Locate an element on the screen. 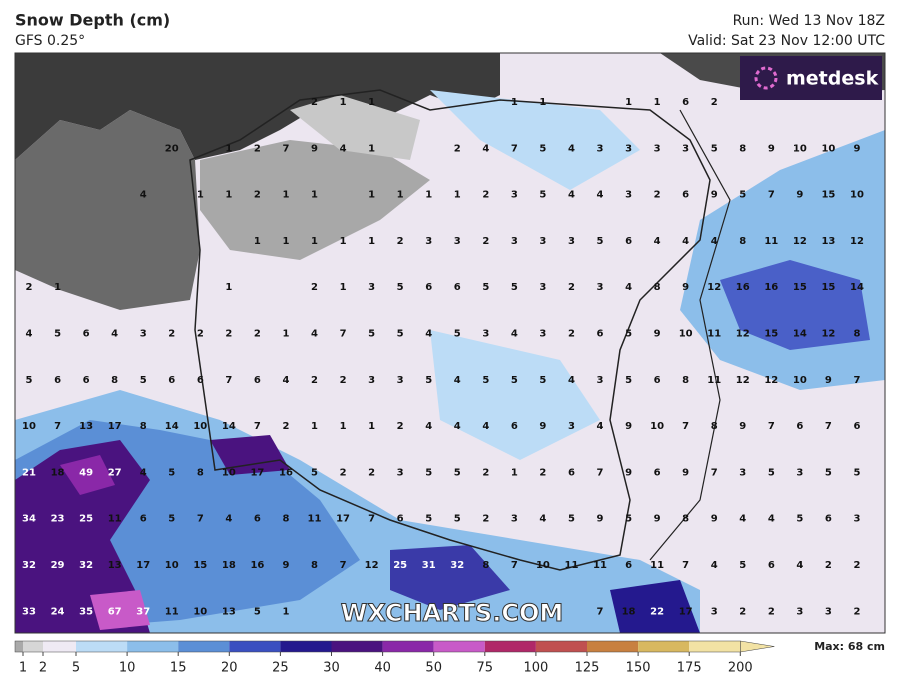 This screenshot has width=900, height=692. logo-box is located at coordinates (811, 78).